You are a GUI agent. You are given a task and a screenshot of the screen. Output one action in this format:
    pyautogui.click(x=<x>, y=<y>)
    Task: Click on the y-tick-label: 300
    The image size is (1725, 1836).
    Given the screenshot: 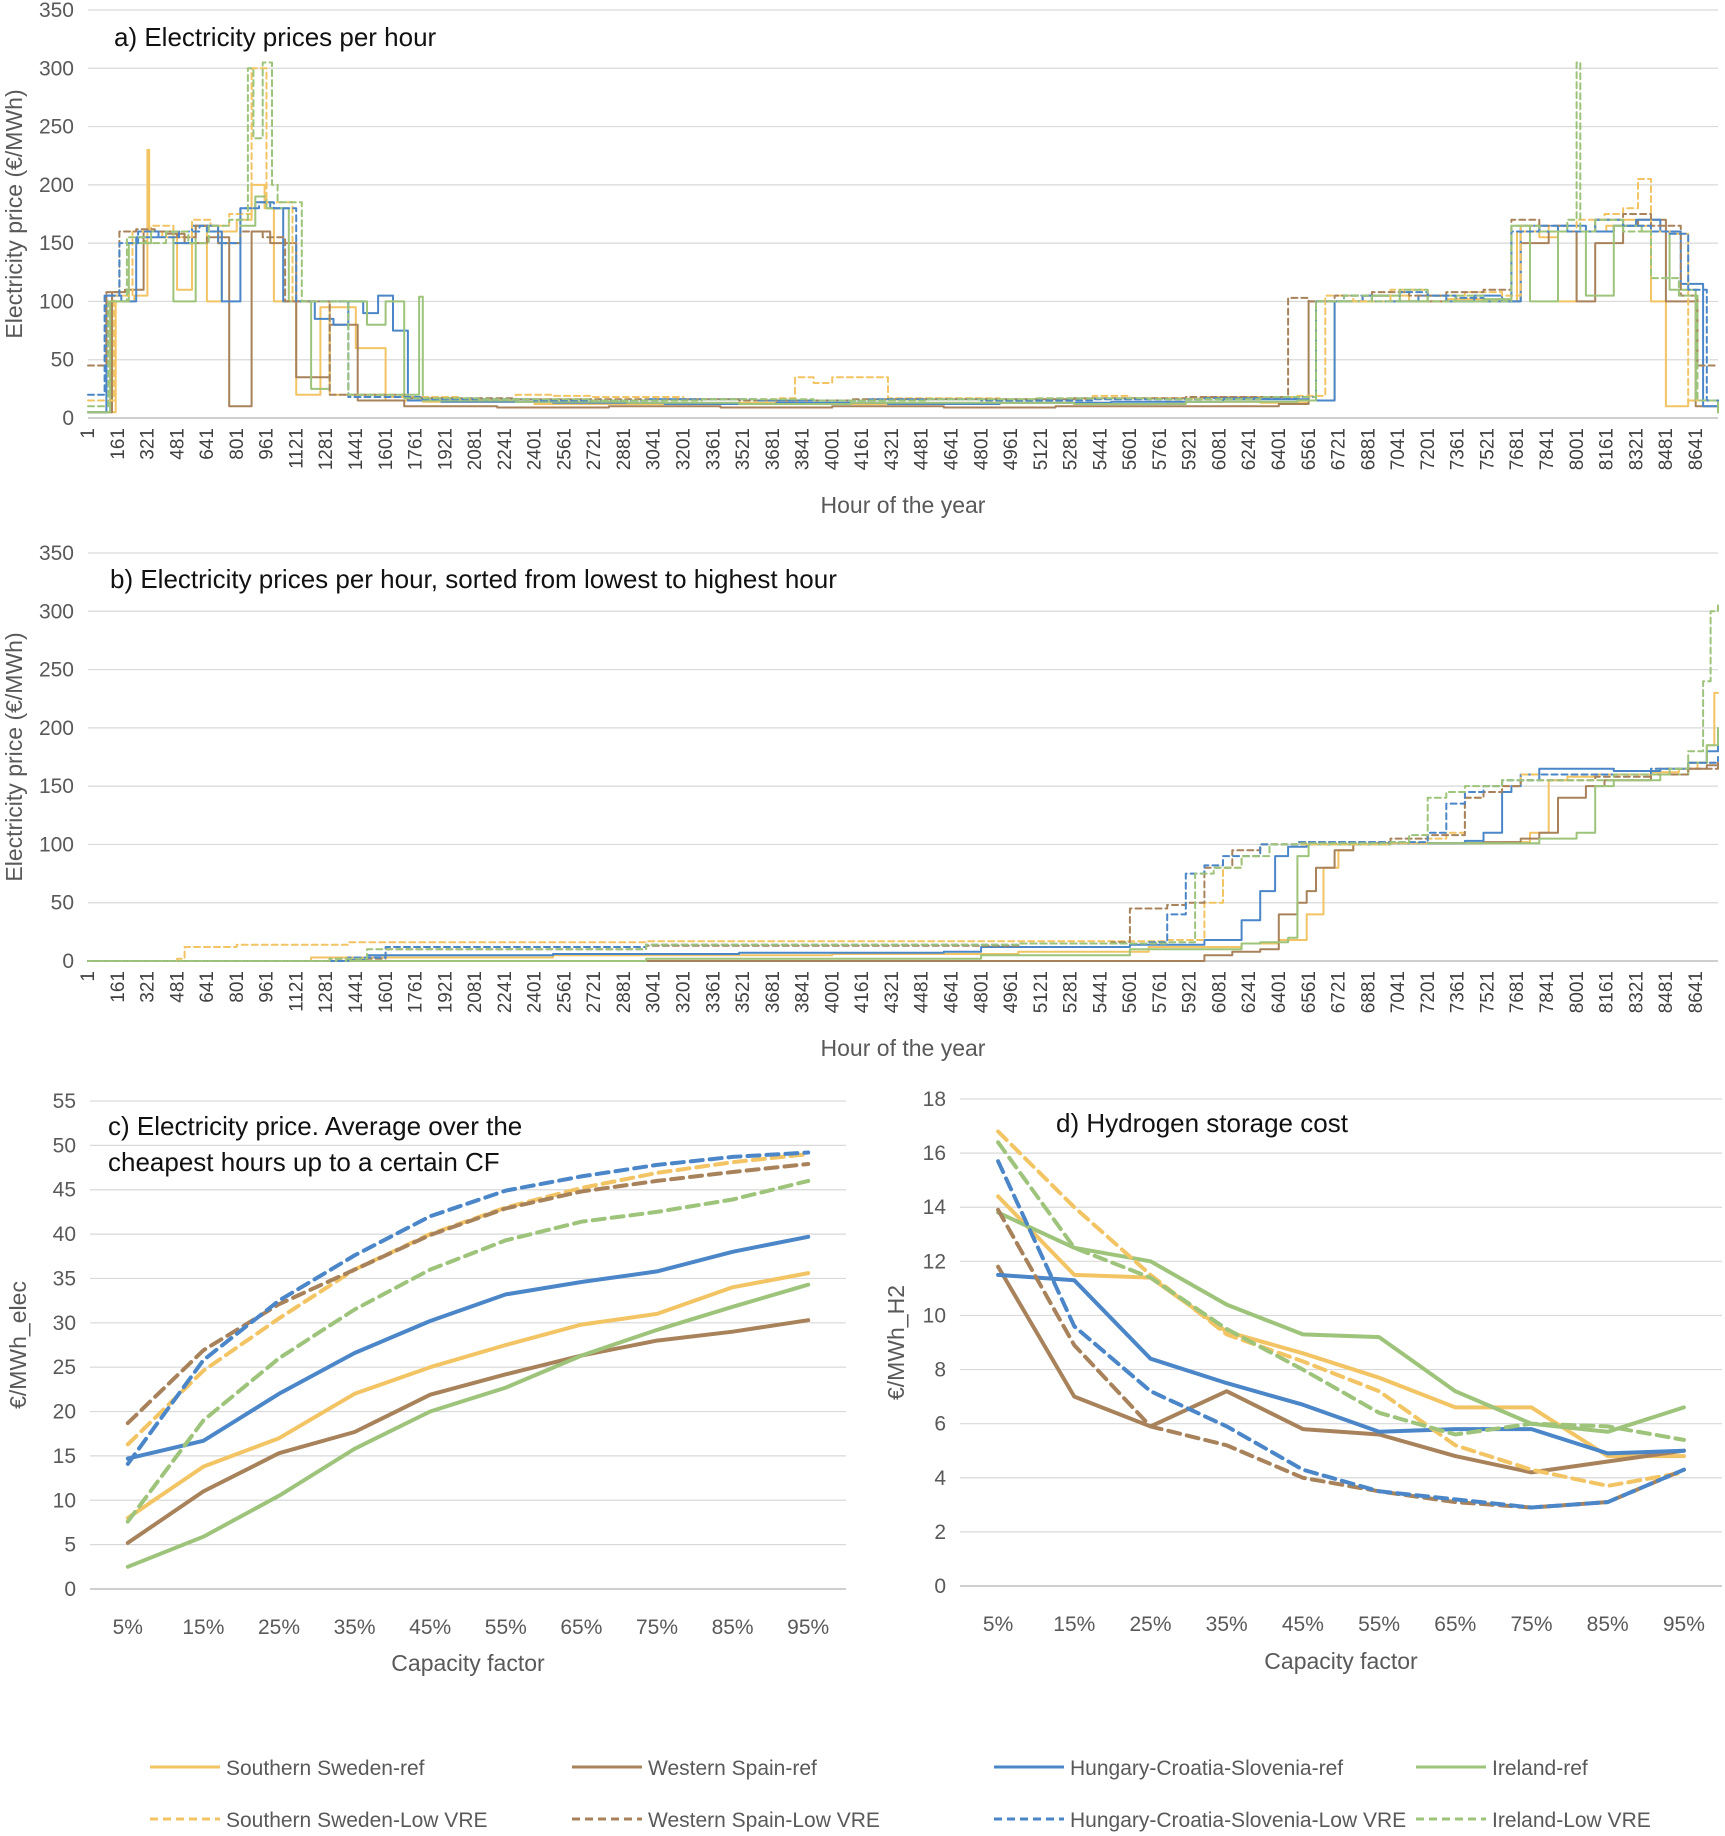 What is the action you would take?
    pyautogui.click(x=56, y=68)
    